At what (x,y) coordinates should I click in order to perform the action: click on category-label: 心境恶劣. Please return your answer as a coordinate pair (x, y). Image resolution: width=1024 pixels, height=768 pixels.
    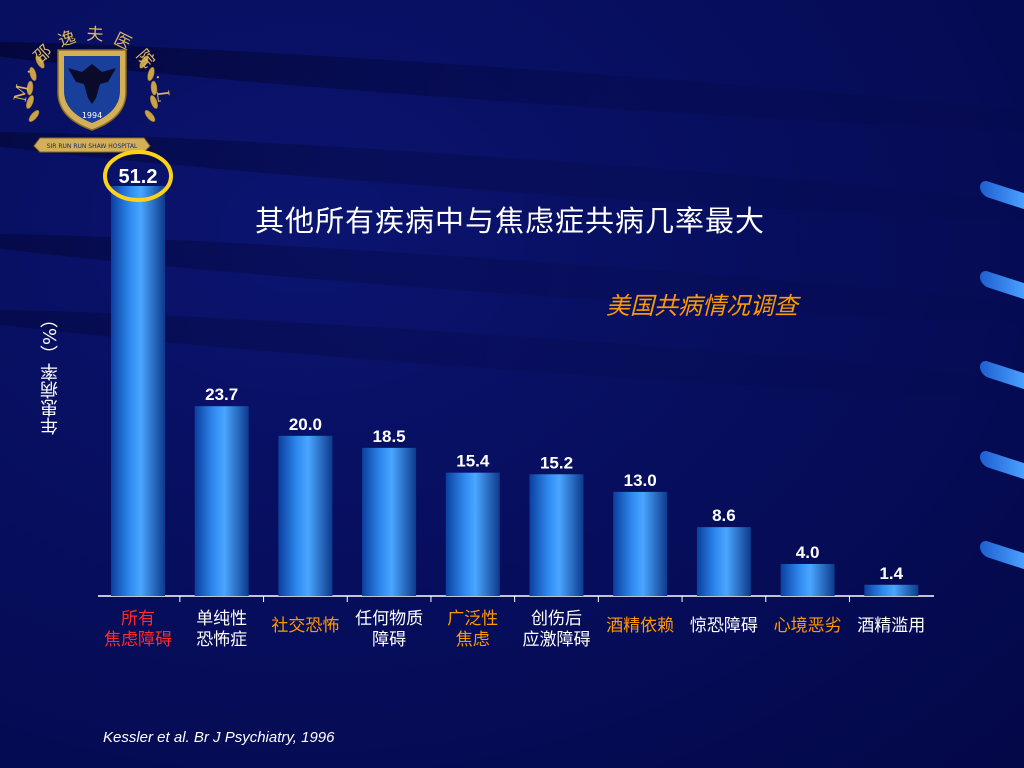
    Looking at the image, I should click on (808, 626).